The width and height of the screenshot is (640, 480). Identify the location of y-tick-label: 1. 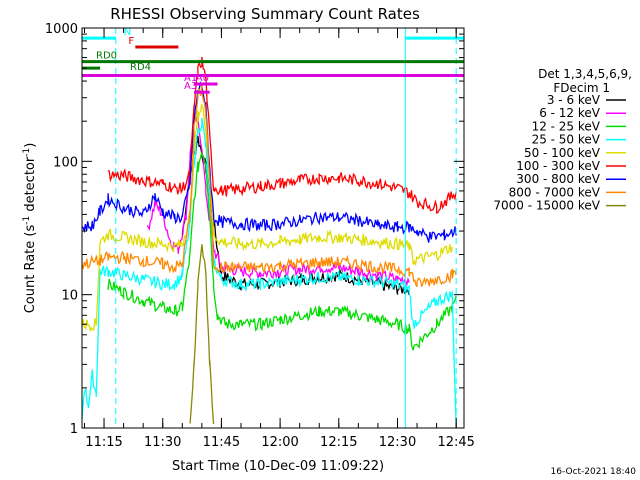
(74, 429).